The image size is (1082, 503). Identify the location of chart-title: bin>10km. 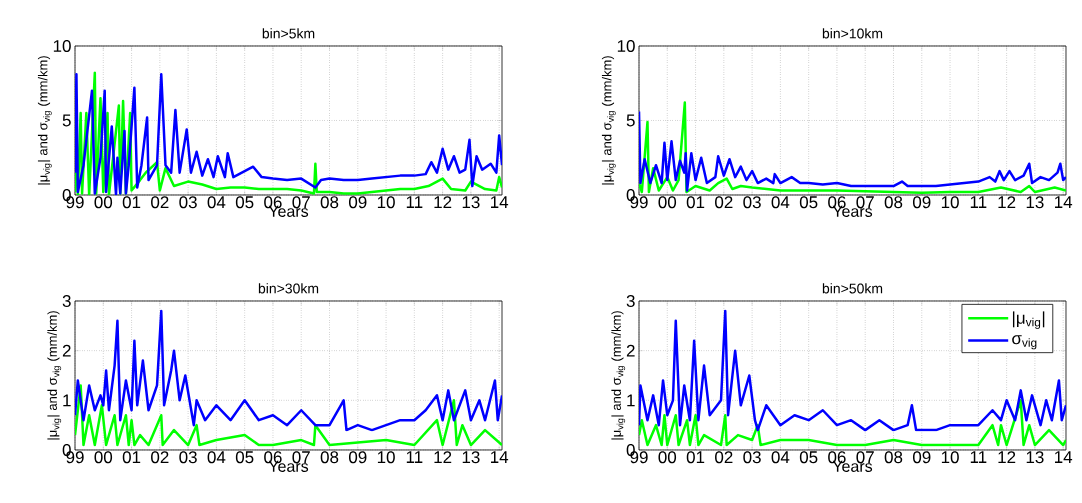
(852, 33).